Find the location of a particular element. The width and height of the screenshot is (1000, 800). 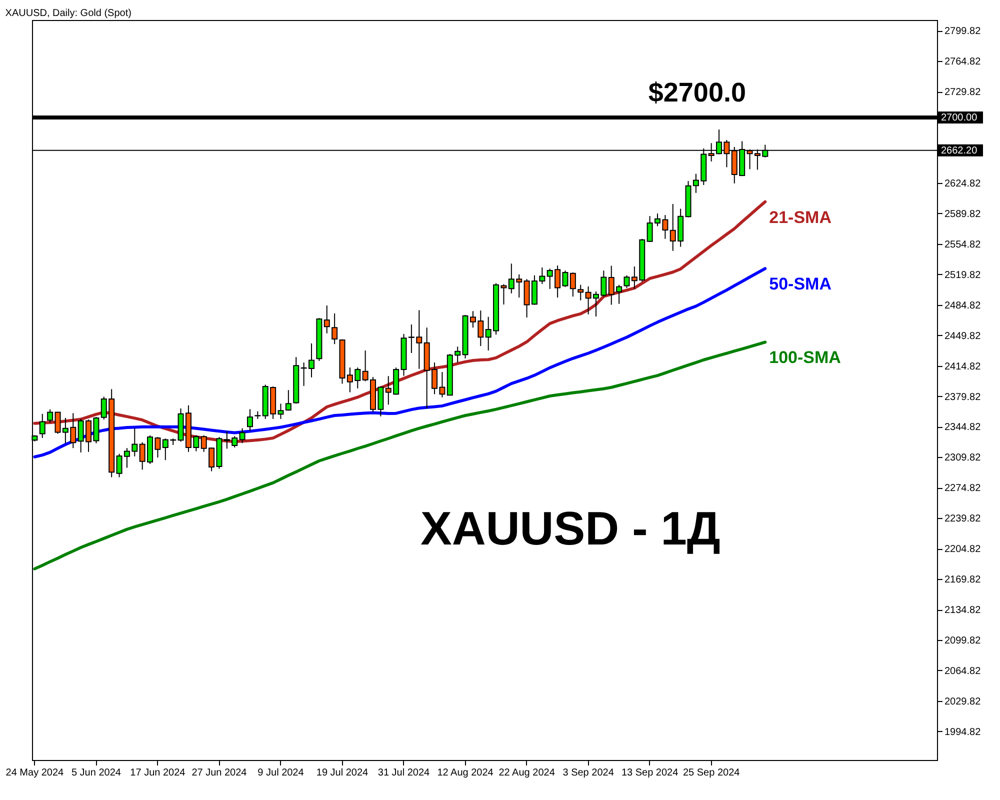

y-tick-label: 2204.82 is located at coordinates (963, 550).